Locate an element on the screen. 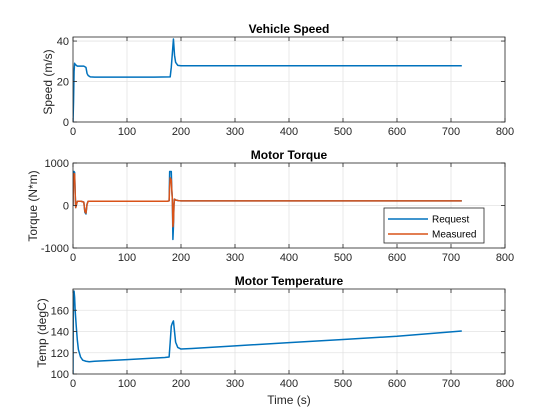 The width and height of the screenshot is (560, 420). motor-temperature-title: Motor Temperature is located at coordinates (289, 281).